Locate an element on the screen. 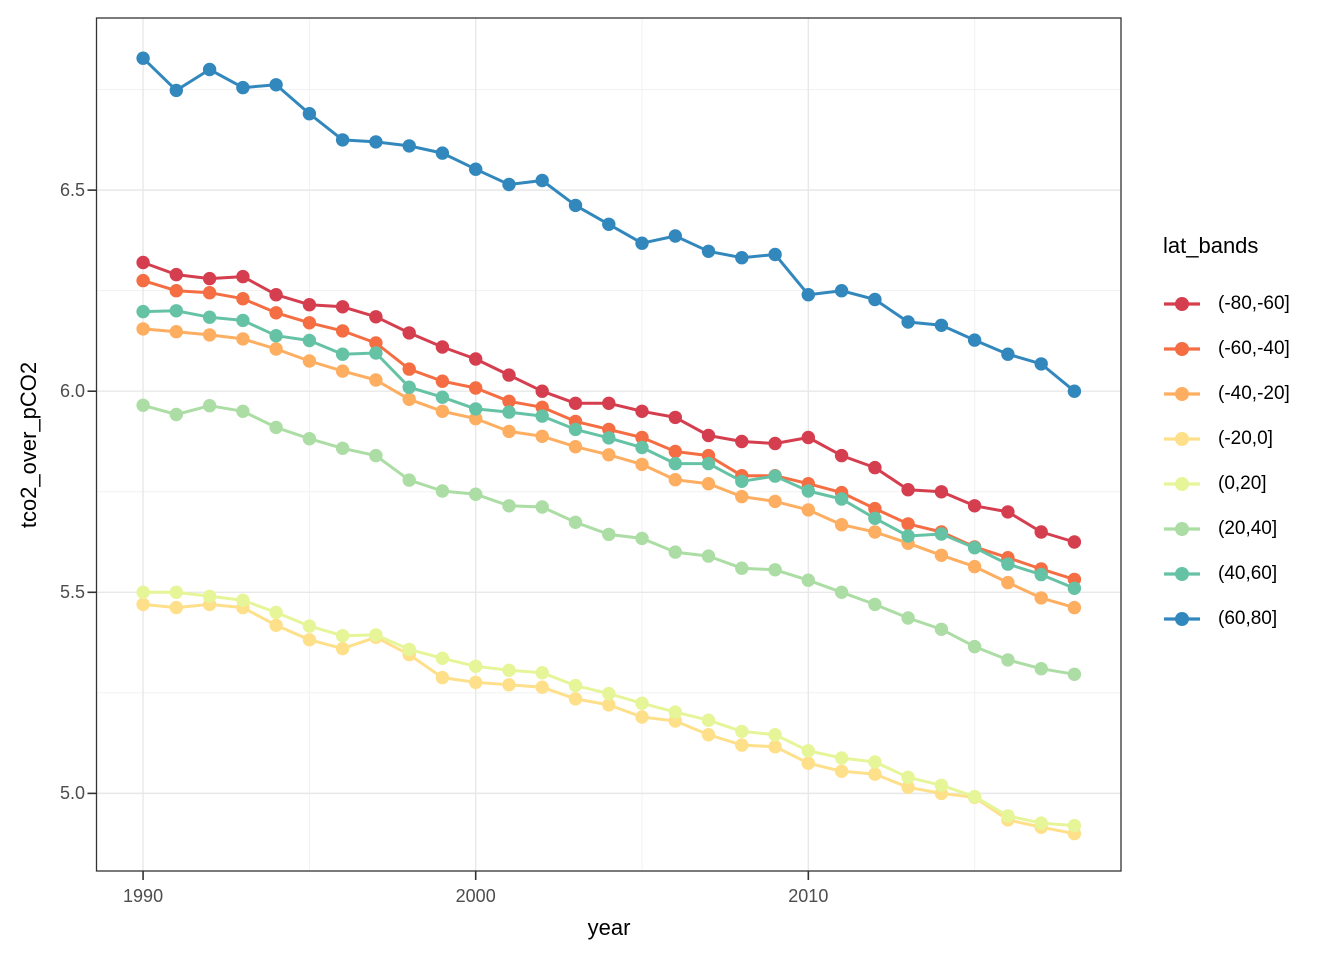 The height and width of the screenshot is (960, 1344). x-tick-label: 2010 is located at coordinates (808, 896).